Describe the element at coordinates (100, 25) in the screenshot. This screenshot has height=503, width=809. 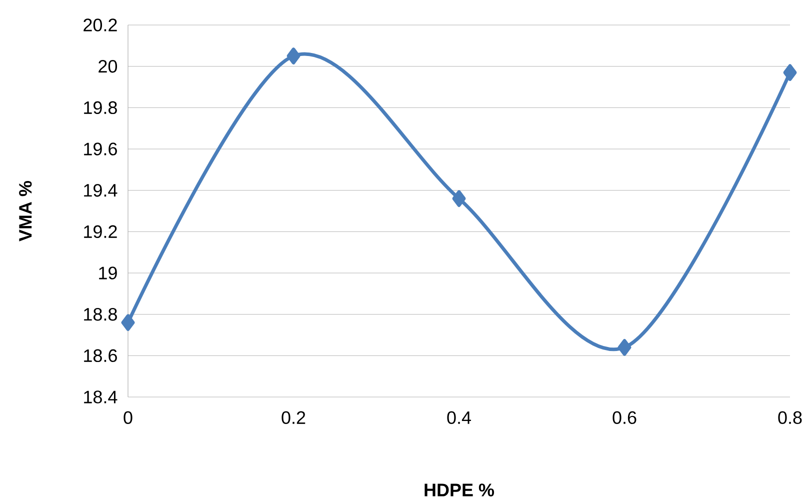
I see `y-tick-label: 20.2` at that location.